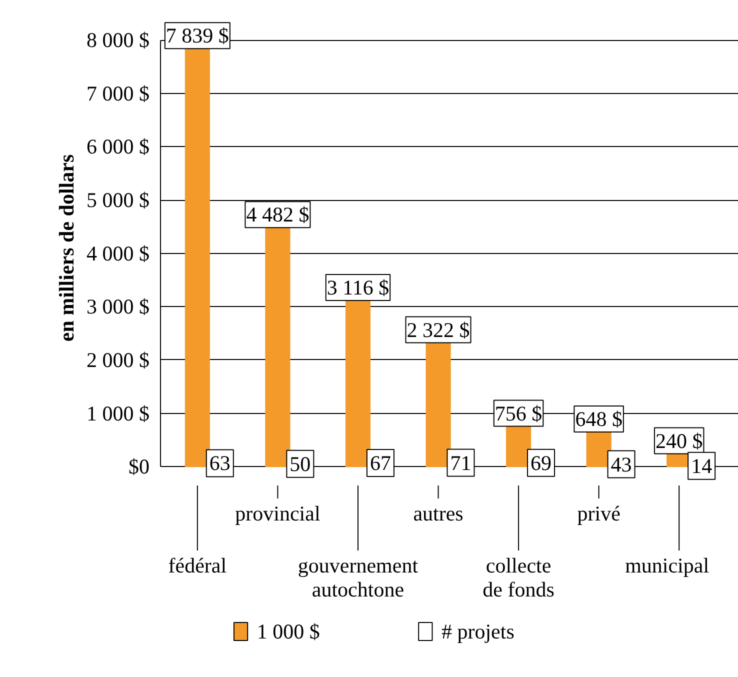 The image size is (738, 677). Describe the element at coordinates (277, 514) in the screenshot. I see `x-tick-label: provincial` at that location.